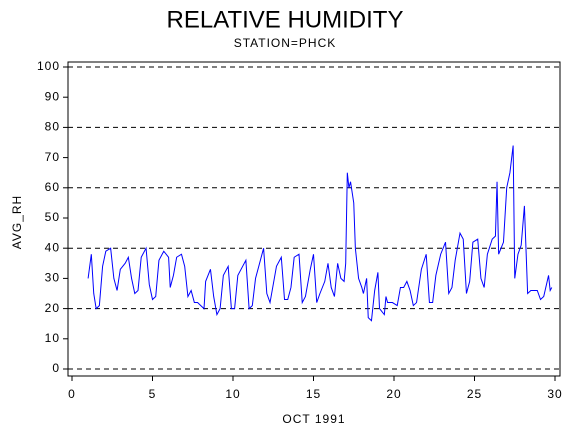 The image size is (570, 430). Describe the element at coordinates (474, 394) in the screenshot. I see `x-tick-label: 25` at that location.